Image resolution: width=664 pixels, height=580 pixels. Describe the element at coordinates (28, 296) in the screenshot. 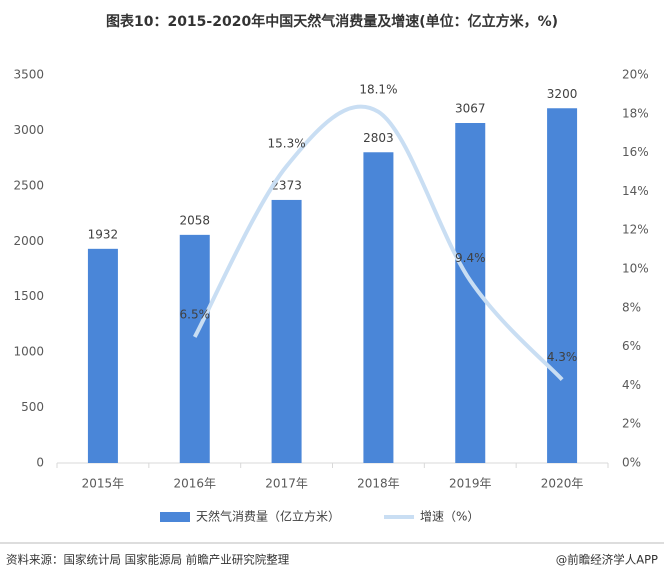

I see `y-tick-label: 1500` at that location.